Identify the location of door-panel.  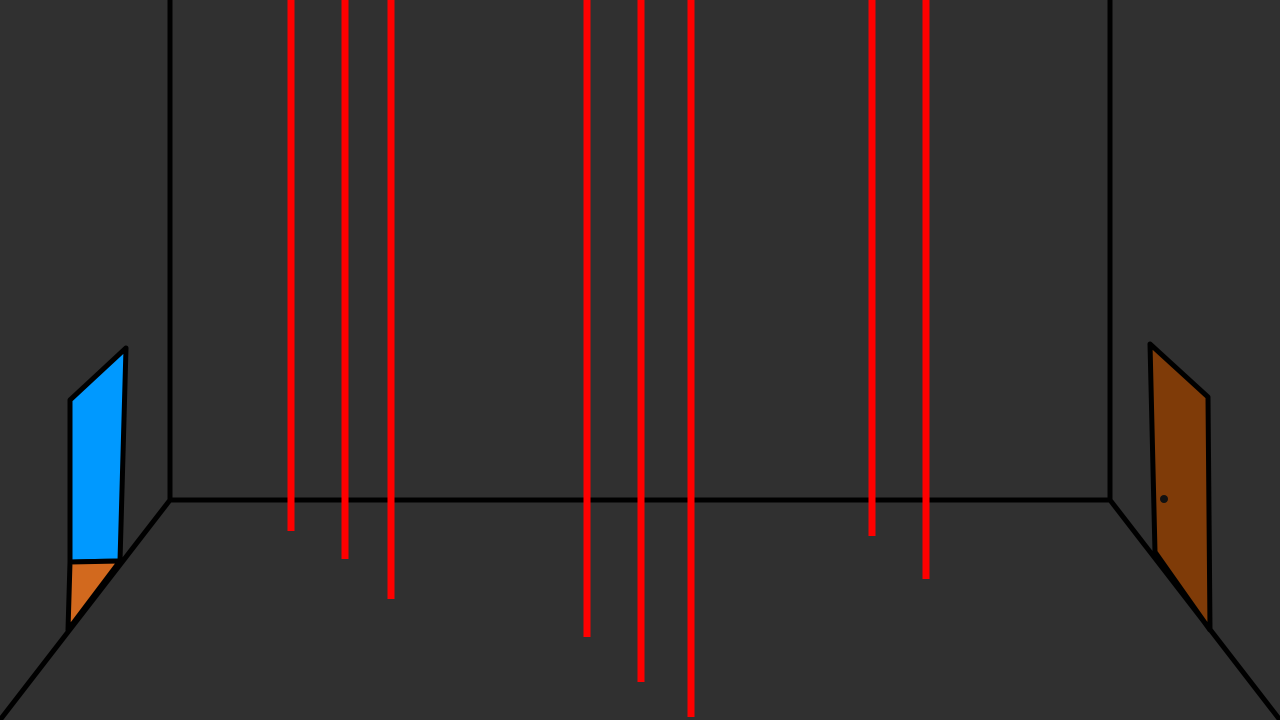
(1180, 487).